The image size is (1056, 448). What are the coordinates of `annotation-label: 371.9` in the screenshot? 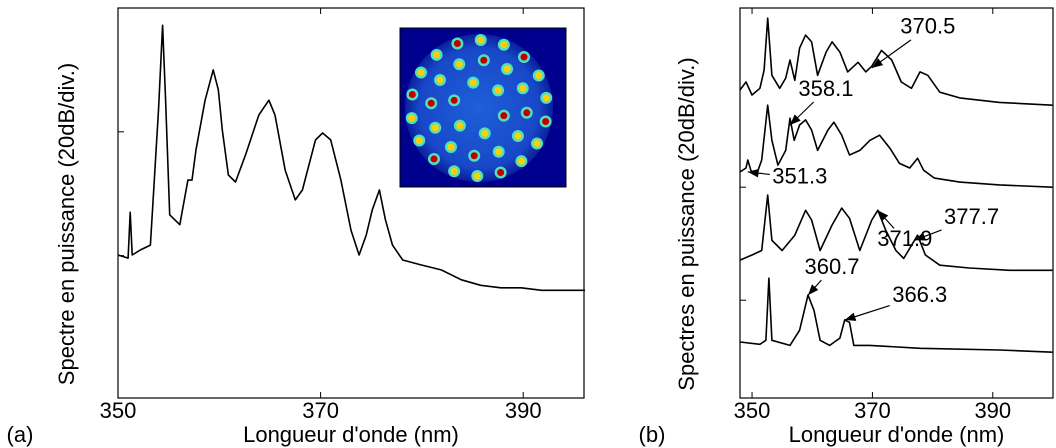 It's located at (904, 238).